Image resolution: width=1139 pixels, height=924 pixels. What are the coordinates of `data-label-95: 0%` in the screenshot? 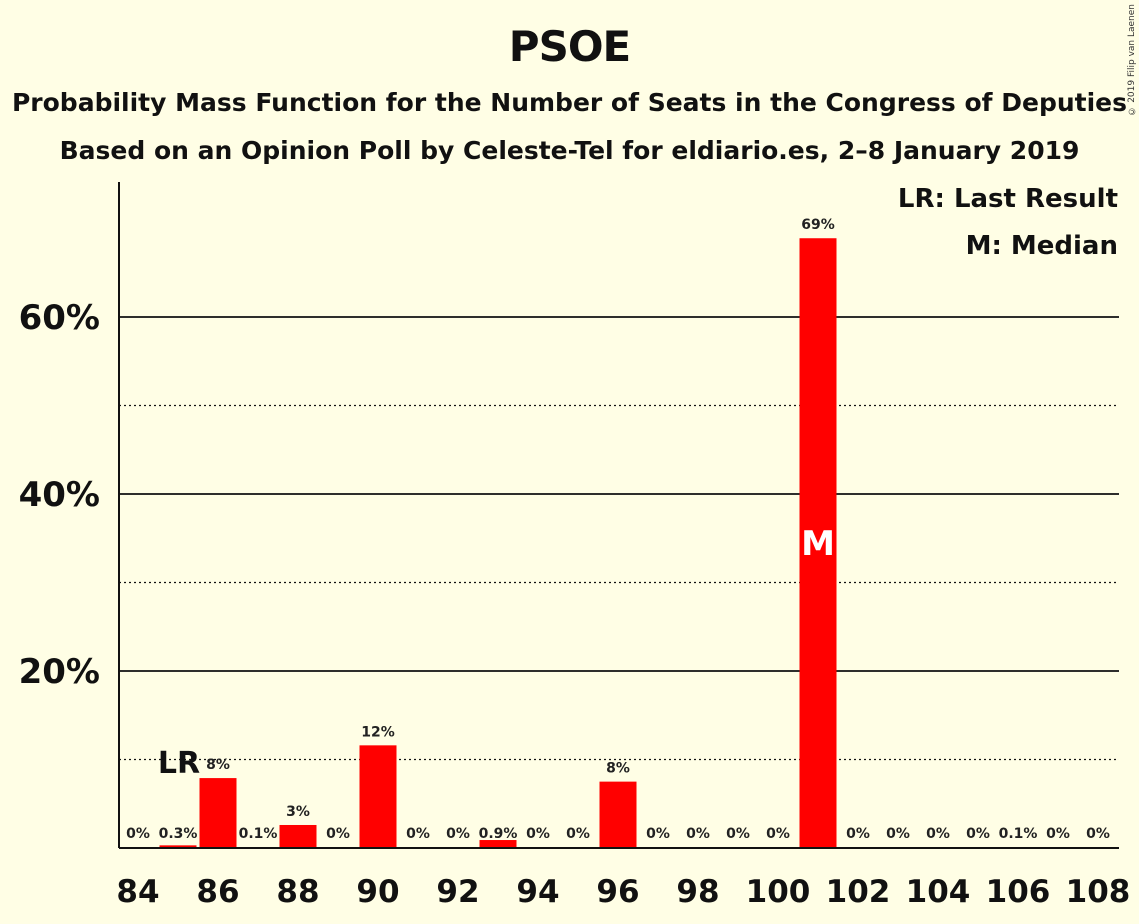 It's located at (578, 834).